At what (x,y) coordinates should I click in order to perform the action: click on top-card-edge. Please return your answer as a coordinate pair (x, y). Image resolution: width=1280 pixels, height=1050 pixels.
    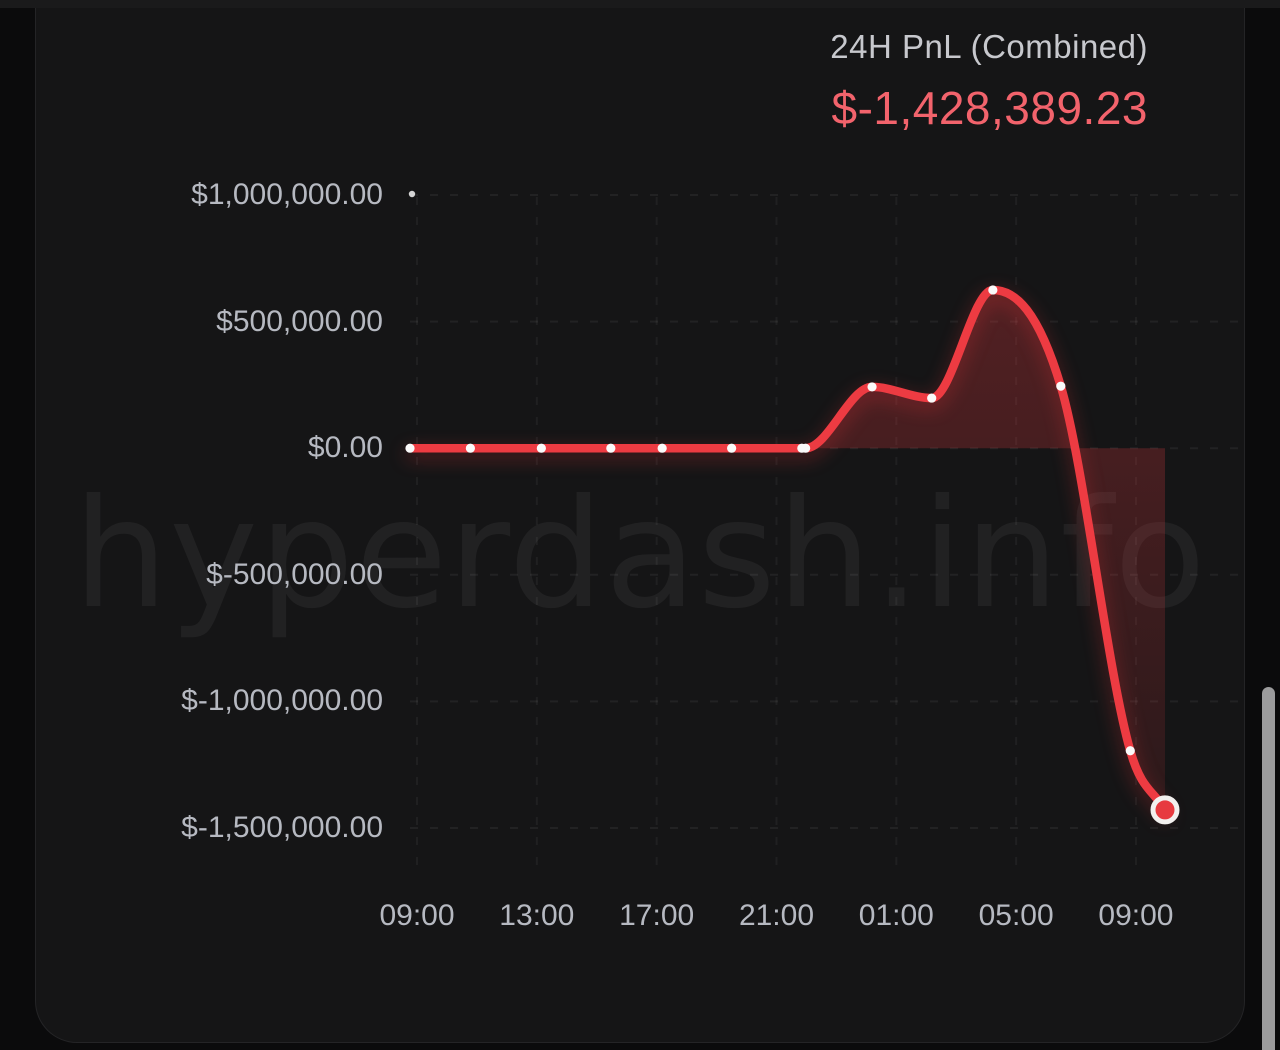
    Looking at the image, I should click on (640, 4).